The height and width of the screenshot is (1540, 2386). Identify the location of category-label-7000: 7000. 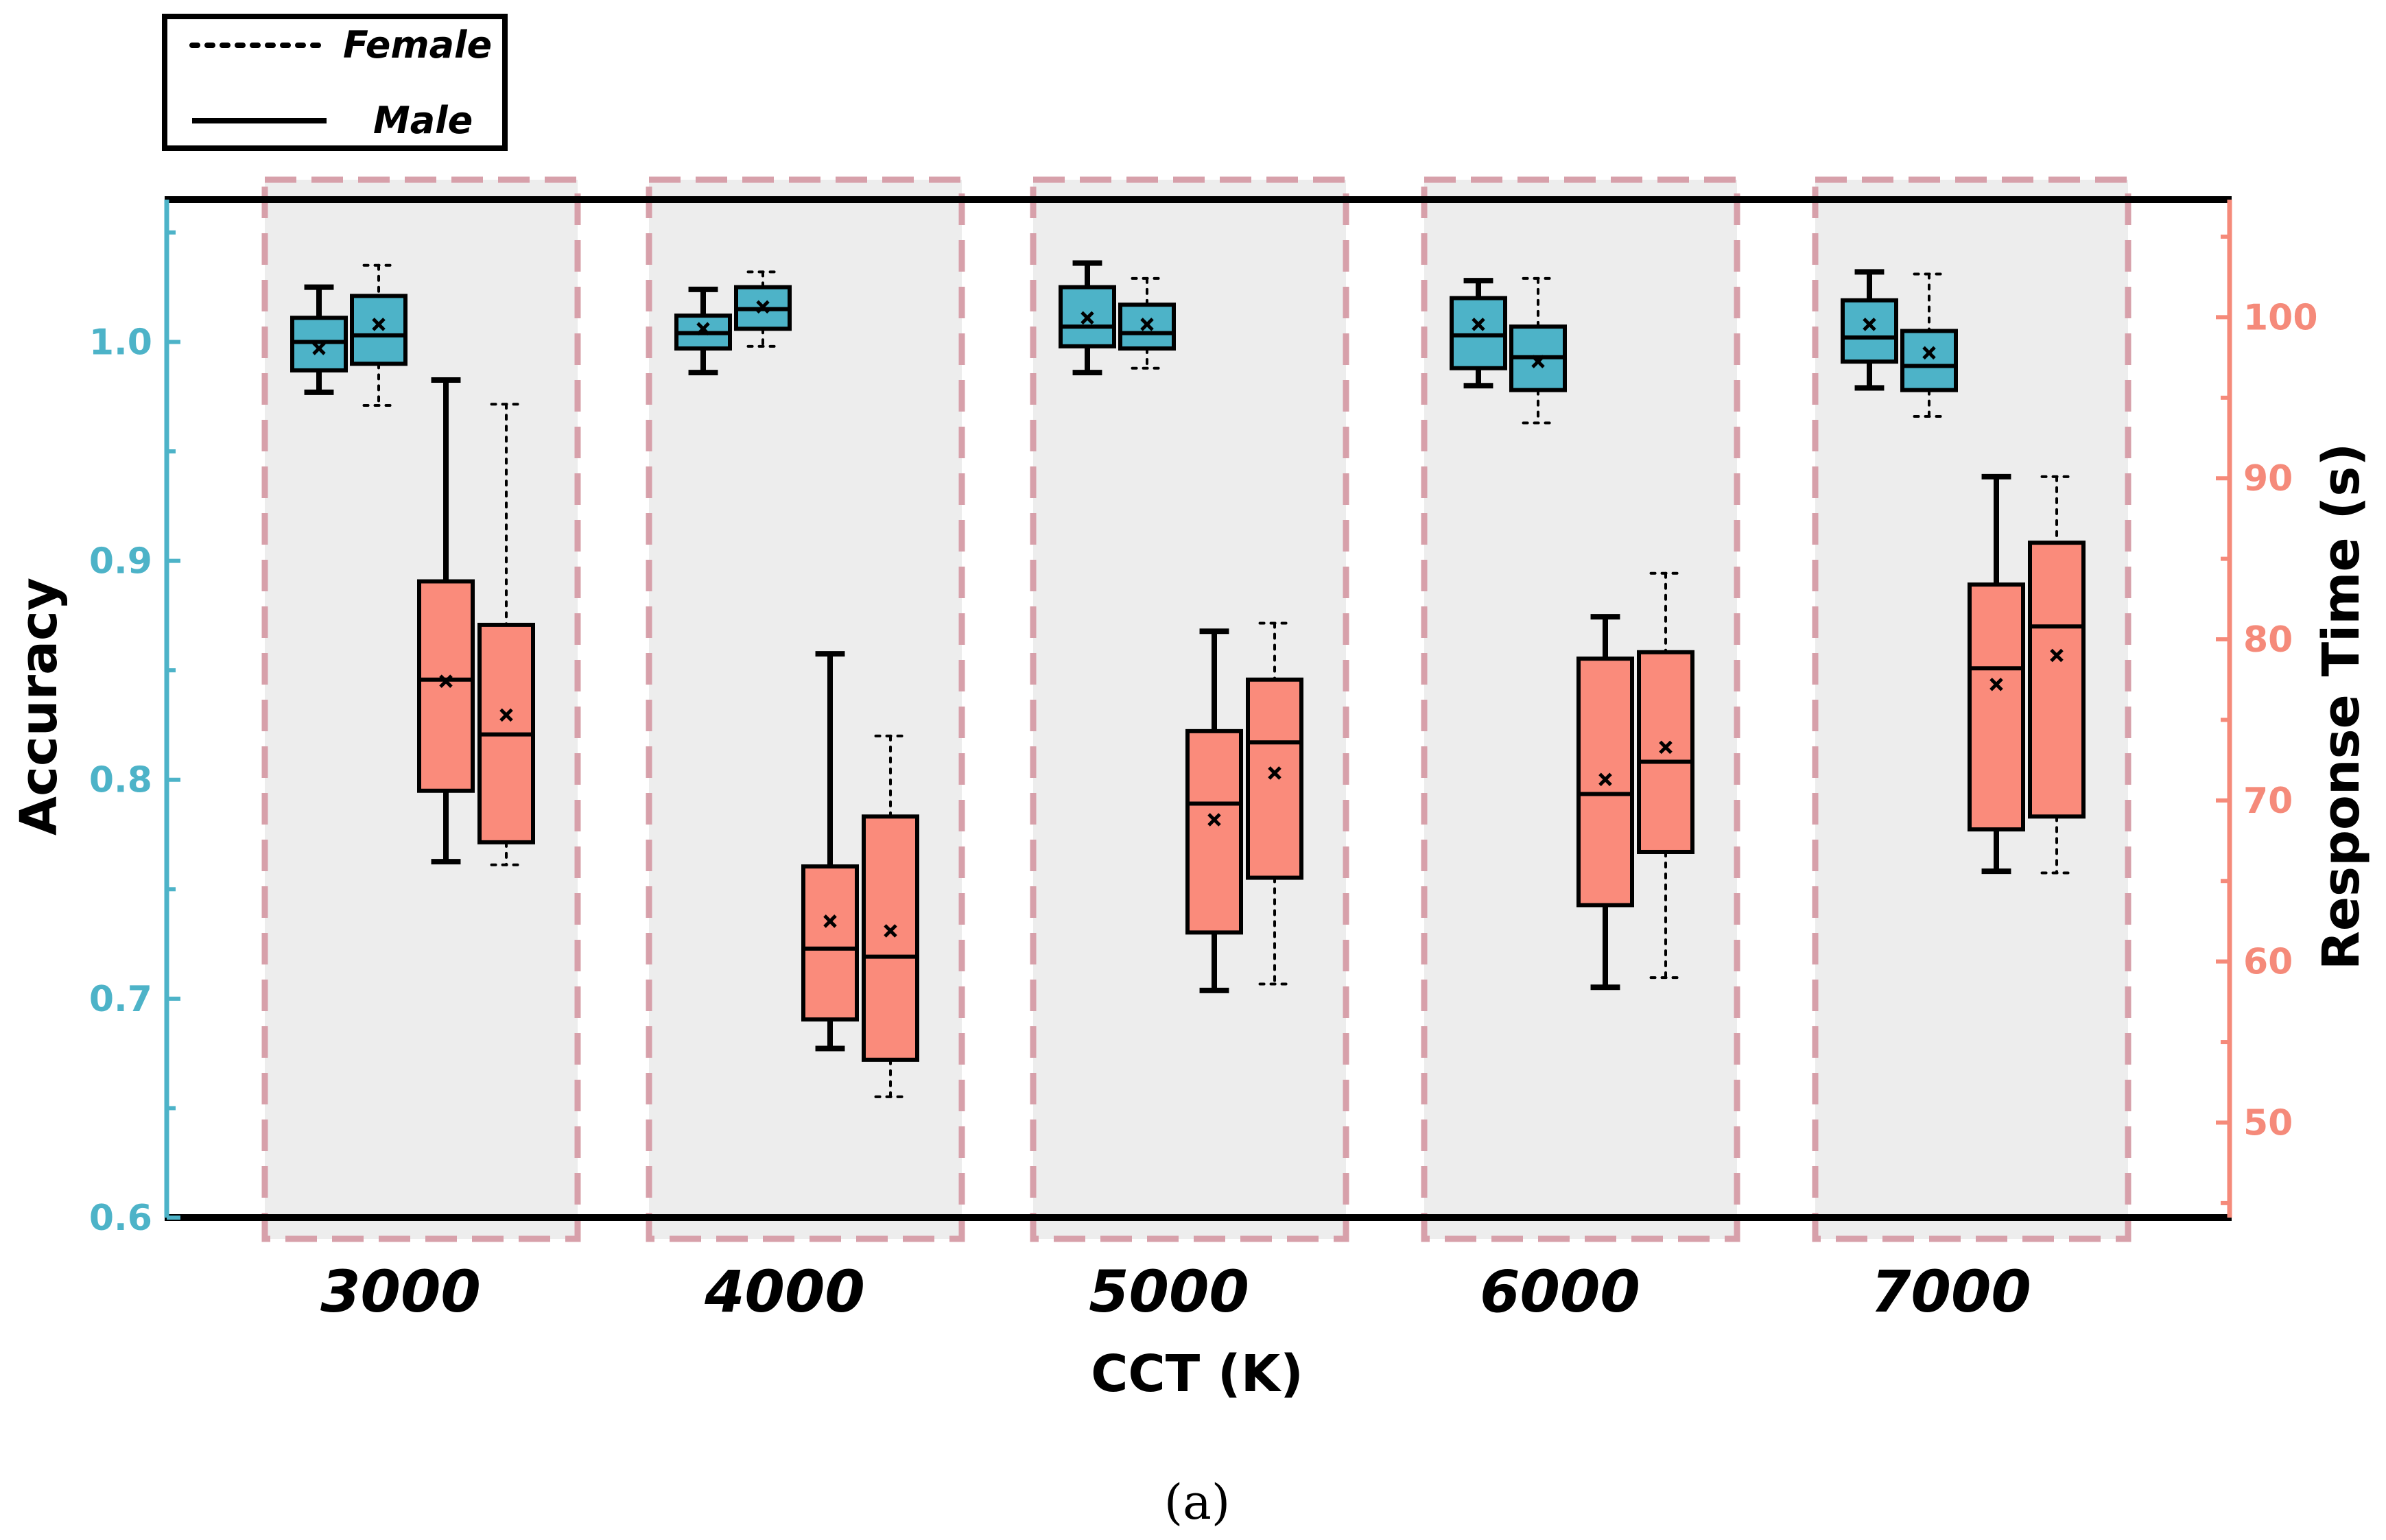
(1951, 1292).